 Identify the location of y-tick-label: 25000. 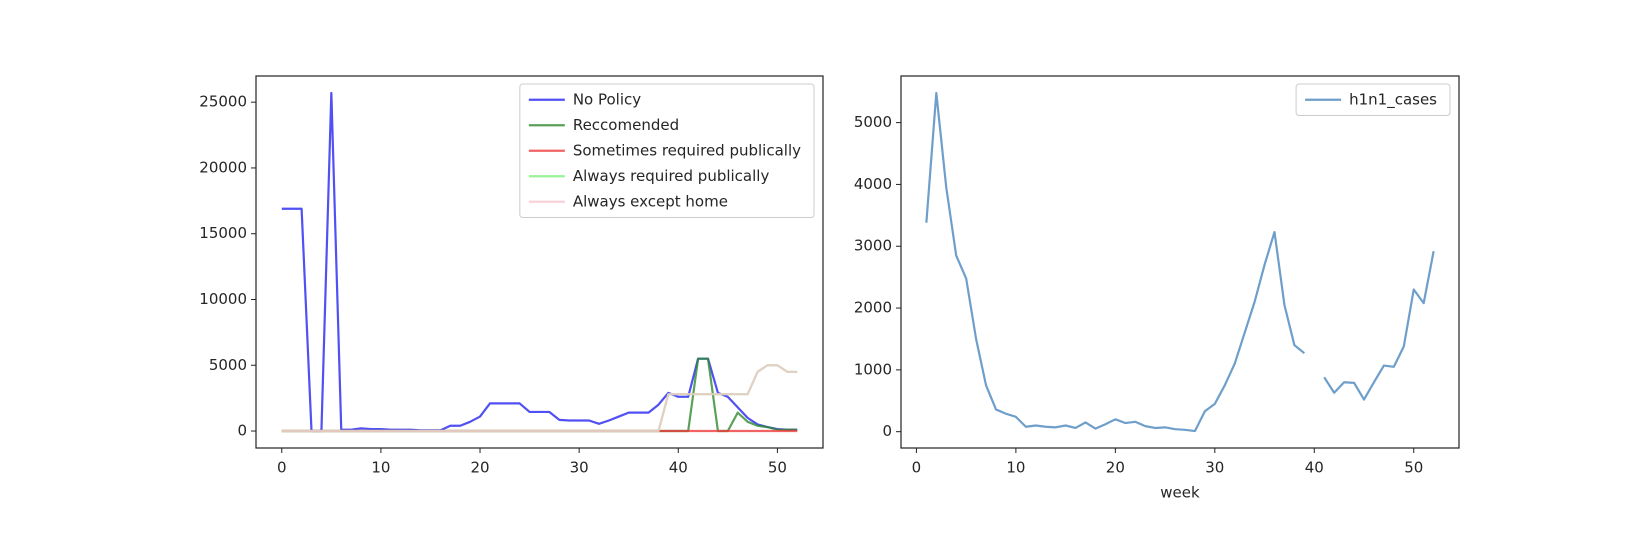
(223, 102).